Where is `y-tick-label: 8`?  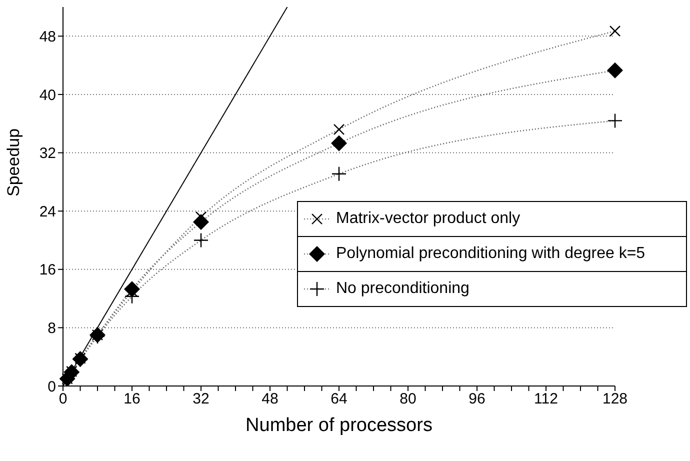
y-tick-label: 8 is located at coordinates (52, 329).